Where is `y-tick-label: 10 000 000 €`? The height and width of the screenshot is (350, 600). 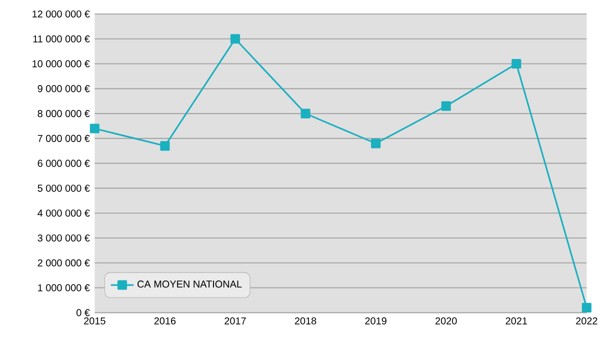
y-tick-label: 10 000 000 € is located at coordinates (61, 64).